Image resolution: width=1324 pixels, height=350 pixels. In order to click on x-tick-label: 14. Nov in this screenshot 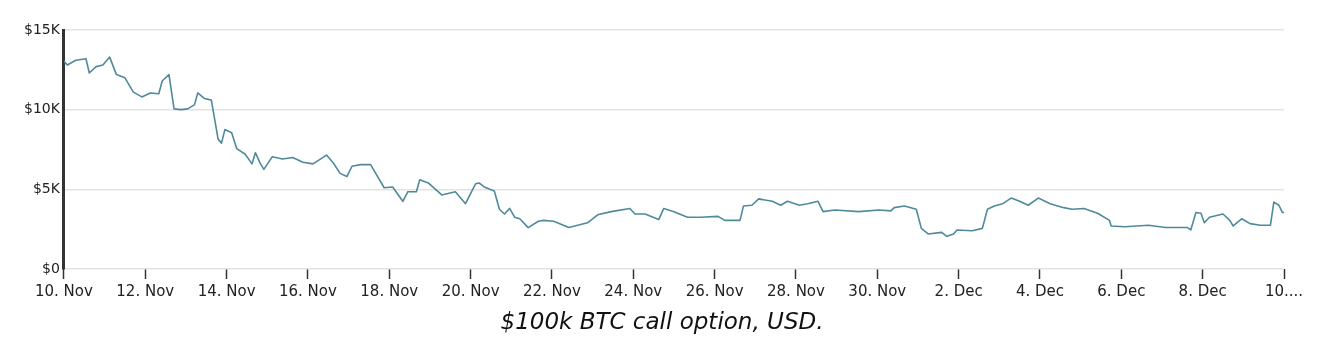, I will do `click(226, 290)`.